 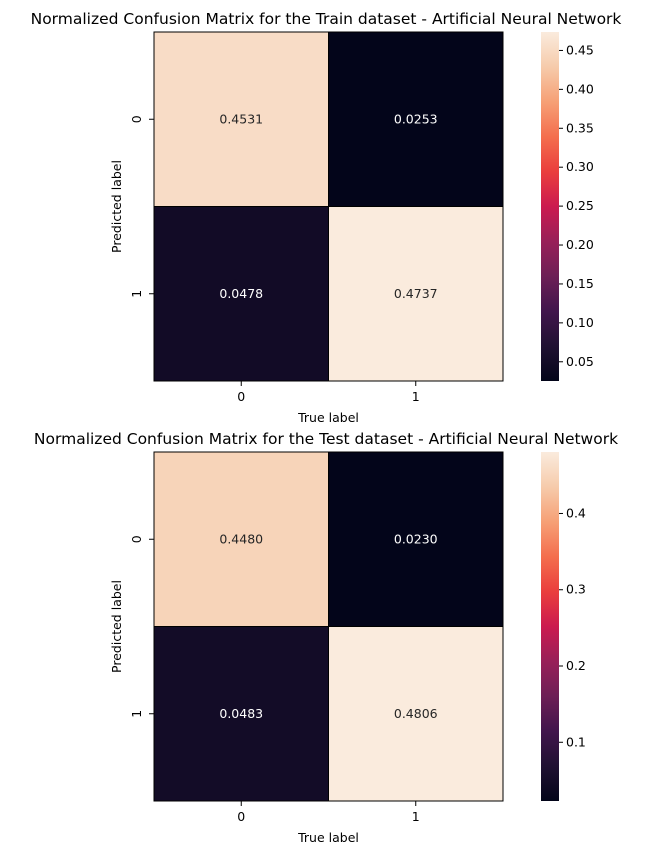 I want to click on cell-label: 0.4737, so click(x=416, y=293).